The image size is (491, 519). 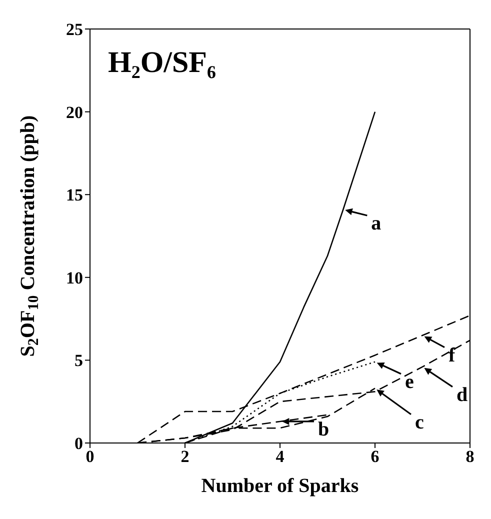 What do you see at coordinates (74, 112) in the screenshot?
I see `y-tick-label: 20` at bounding box center [74, 112].